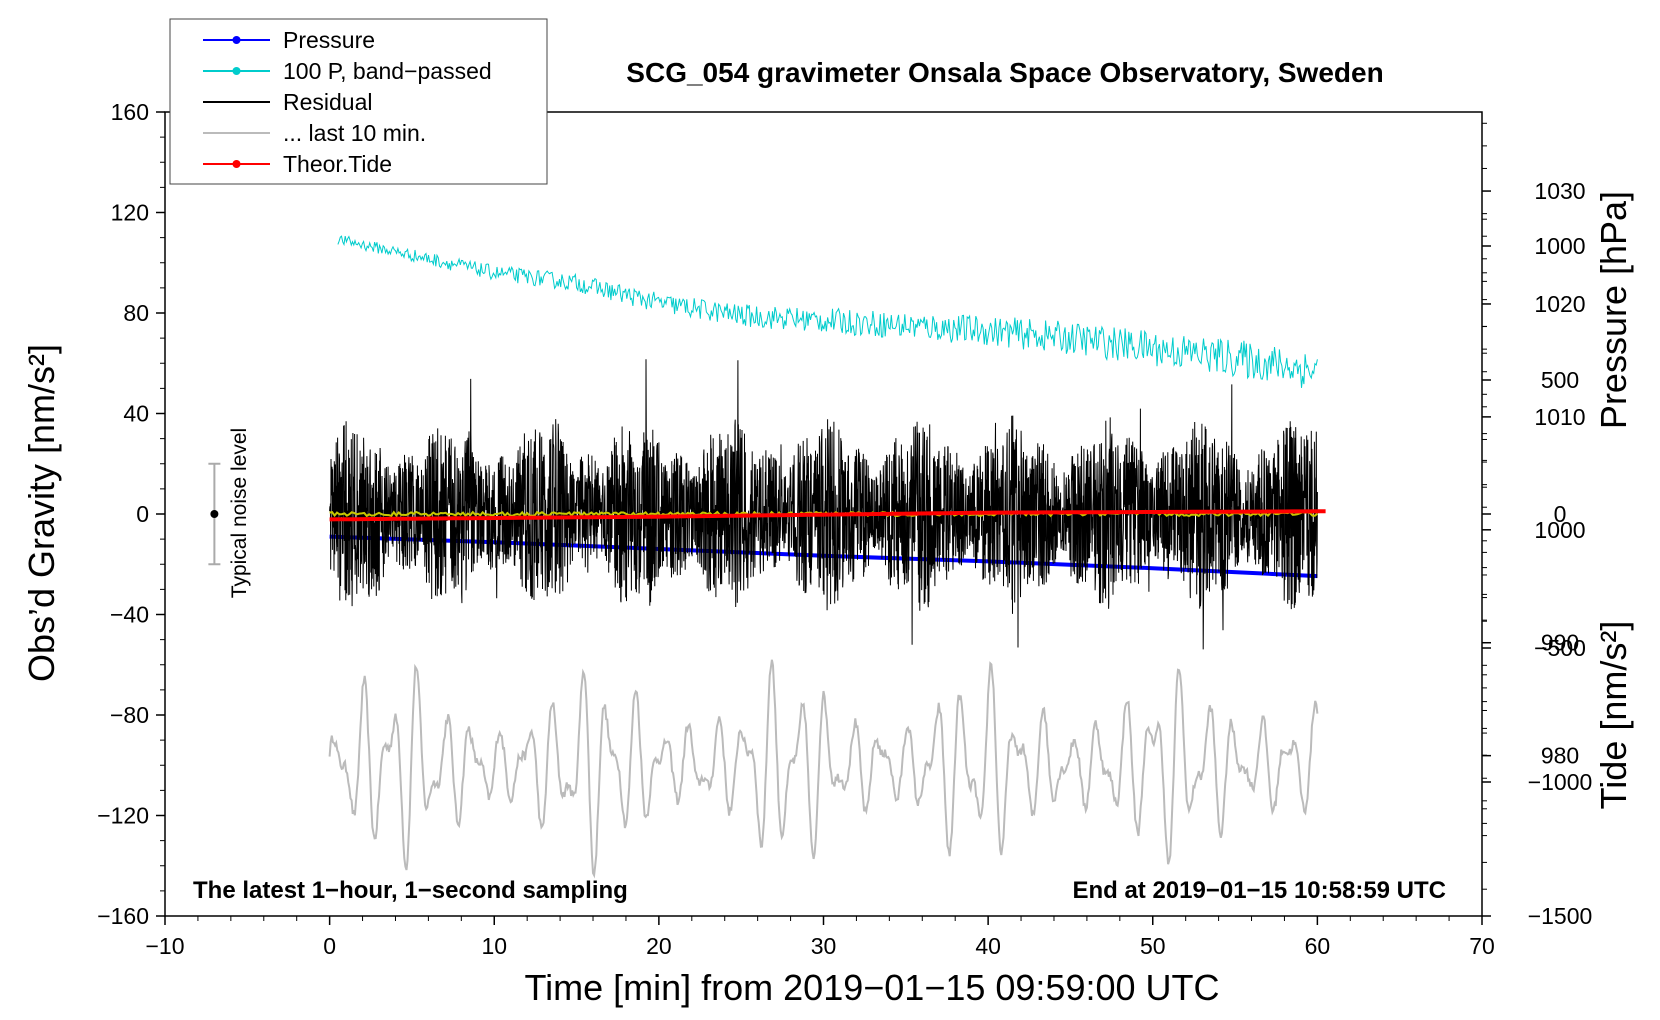 The height and width of the screenshot is (1020, 1660). What do you see at coordinates (1559, 417) in the screenshot?
I see `pressure-tick-label: 1010` at bounding box center [1559, 417].